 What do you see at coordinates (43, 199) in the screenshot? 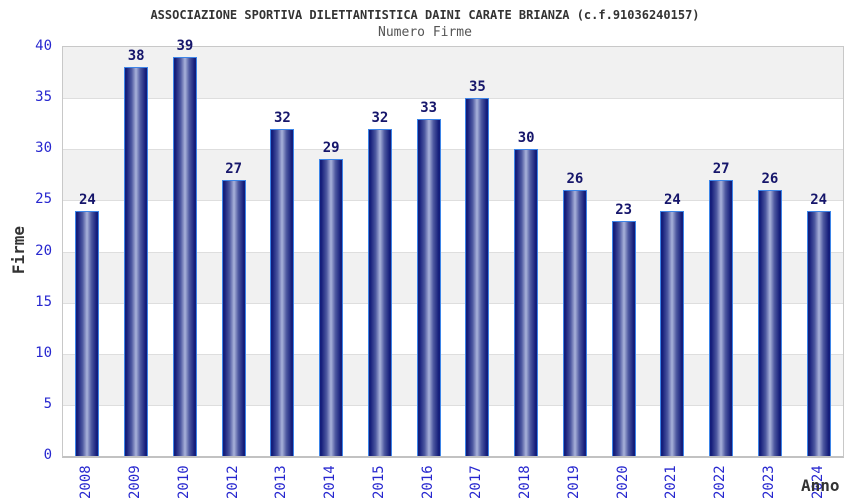
I see `y-tick-label: 25` at bounding box center [43, 199].